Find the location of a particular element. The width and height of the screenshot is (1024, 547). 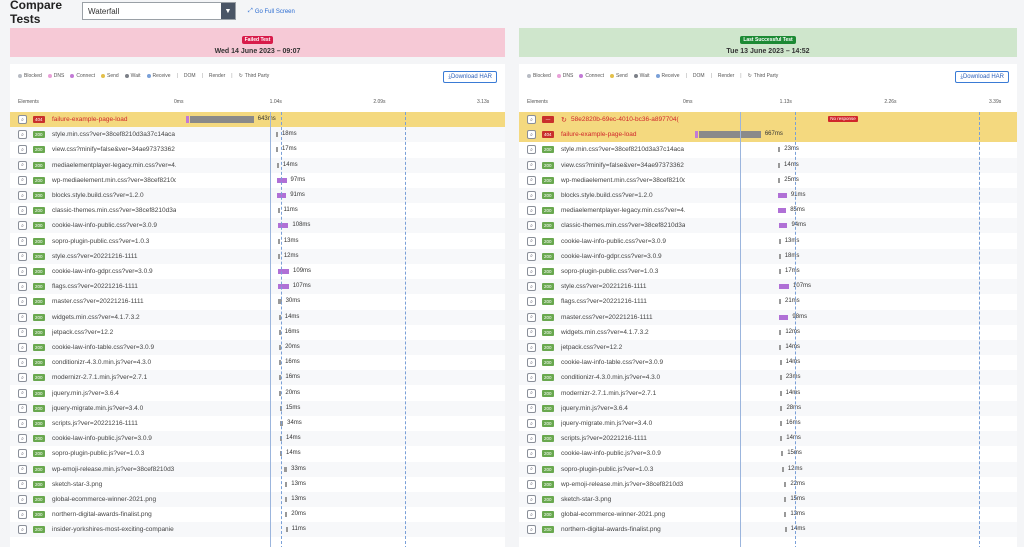

table-row: ⌕ 200 sopro-plugin-public.js?ver=1.0.3 12ms is located at coordinates (768, 469).